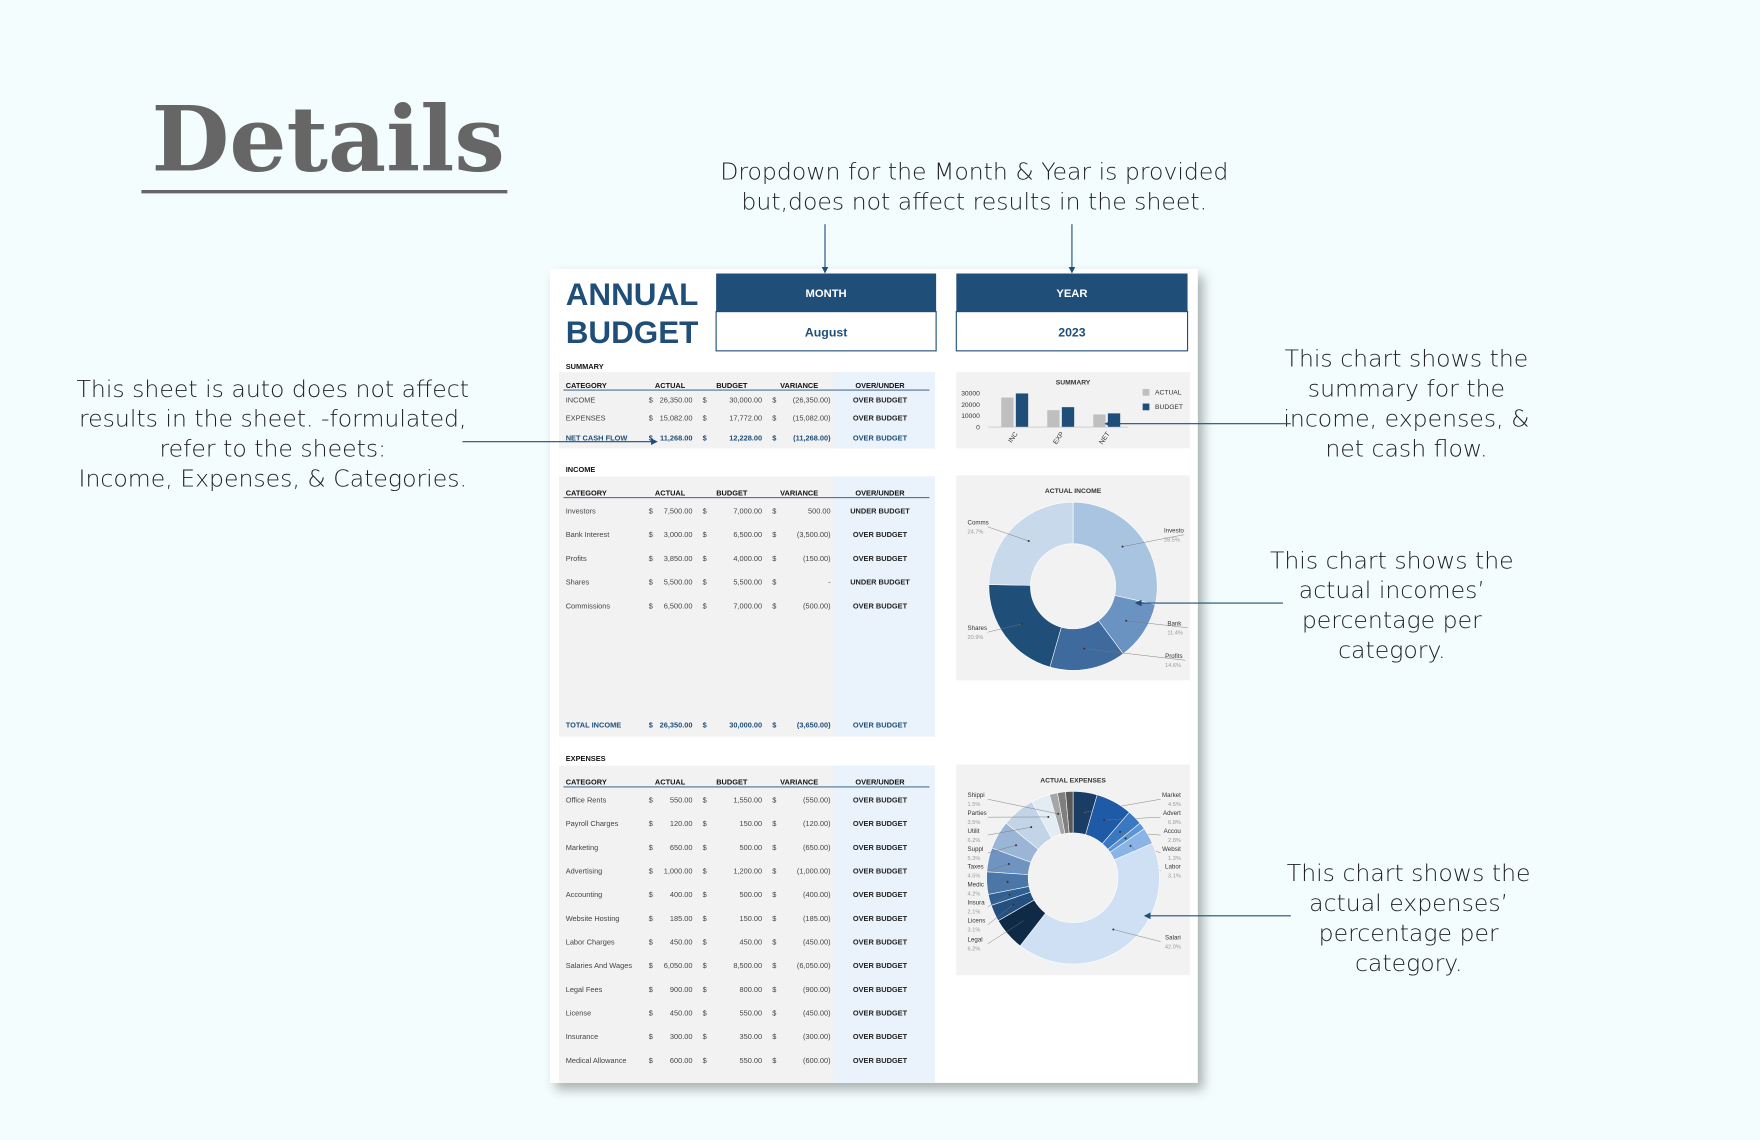 The image size is (1760, 1140). I want to click on slice-value-label: 4.2%, so click(974, 895).